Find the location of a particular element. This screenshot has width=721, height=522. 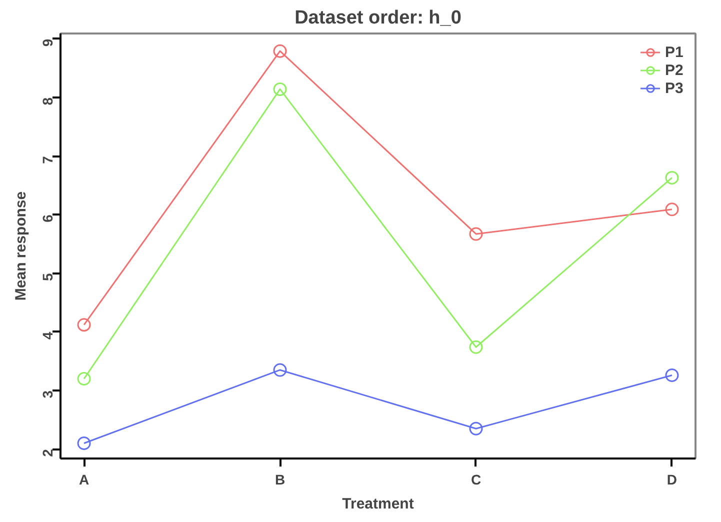

x-tick-label: B is located at coordinates (280, 480).